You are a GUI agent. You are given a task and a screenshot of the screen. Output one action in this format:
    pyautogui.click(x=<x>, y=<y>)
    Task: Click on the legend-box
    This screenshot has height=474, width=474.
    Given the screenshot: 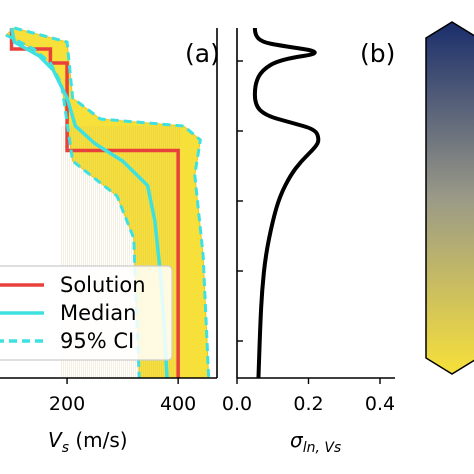 What is the action you would take?
    pyautogui.click(x=86, y=313)
    